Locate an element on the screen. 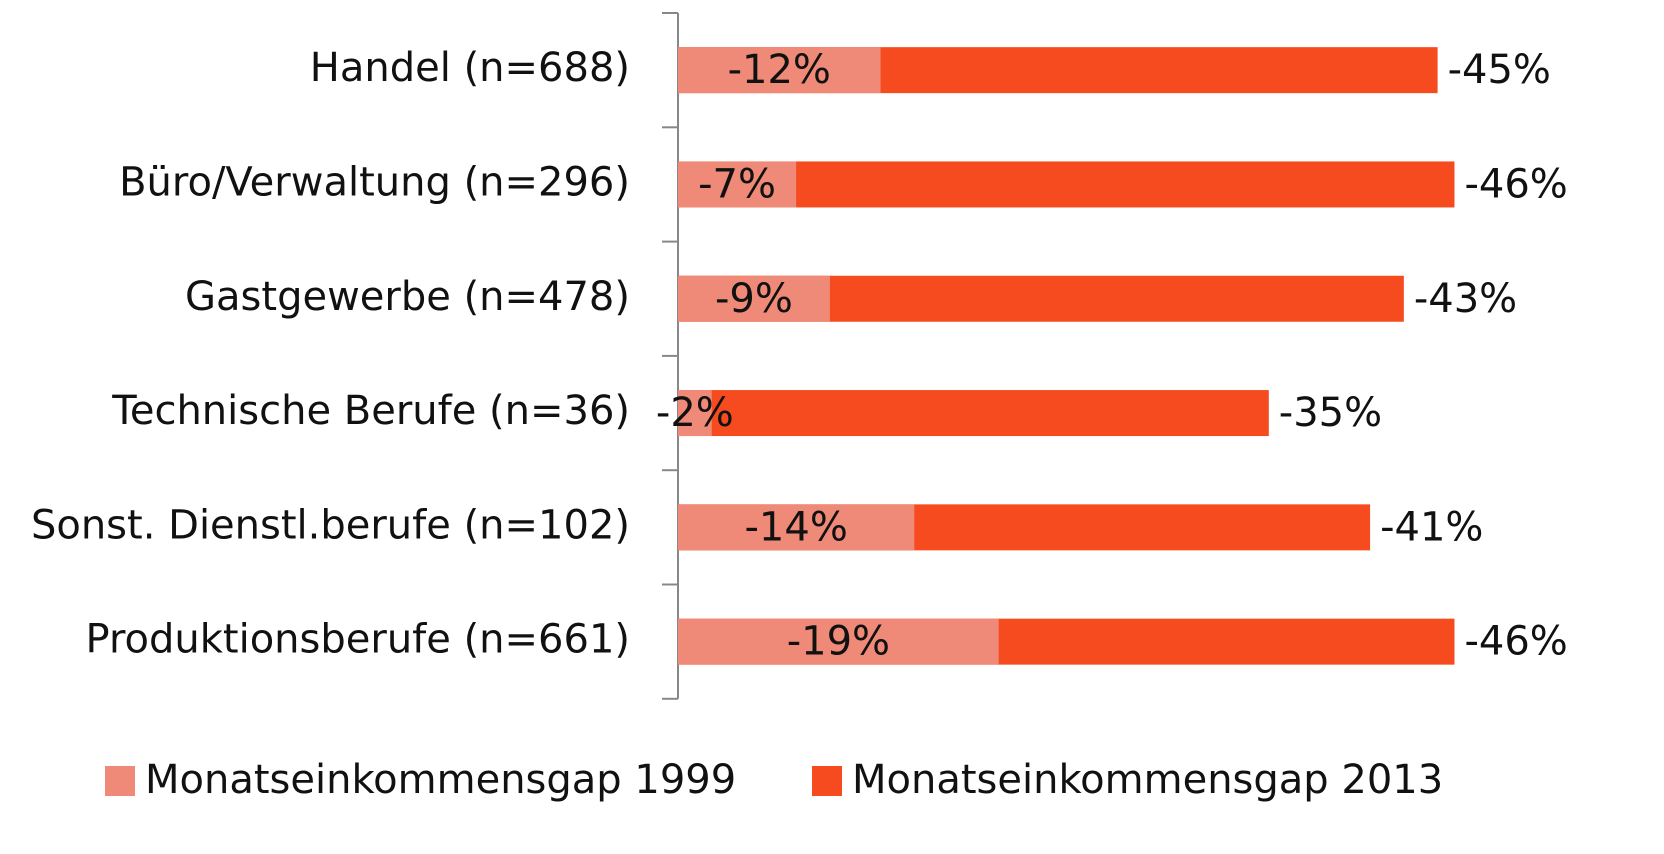  data-label: -41% is located at coordinates (1431, 527).